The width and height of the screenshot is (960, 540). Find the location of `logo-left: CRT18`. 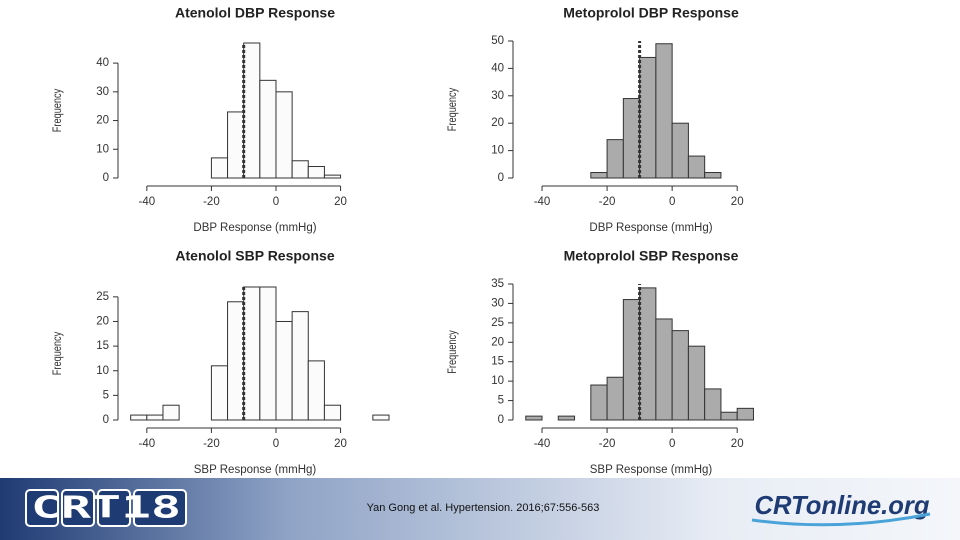

logo-left: CRT18 is located at coordinates (106, 508).